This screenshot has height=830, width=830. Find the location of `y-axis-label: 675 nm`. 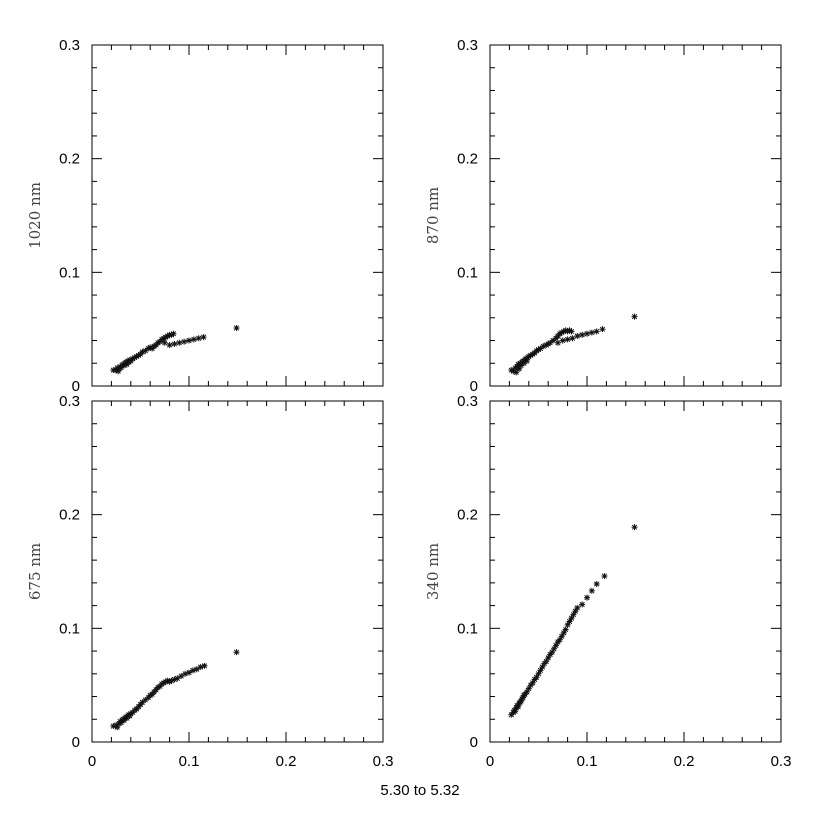

y-axis-label: 675 nm is located at coordinates (35, 571).